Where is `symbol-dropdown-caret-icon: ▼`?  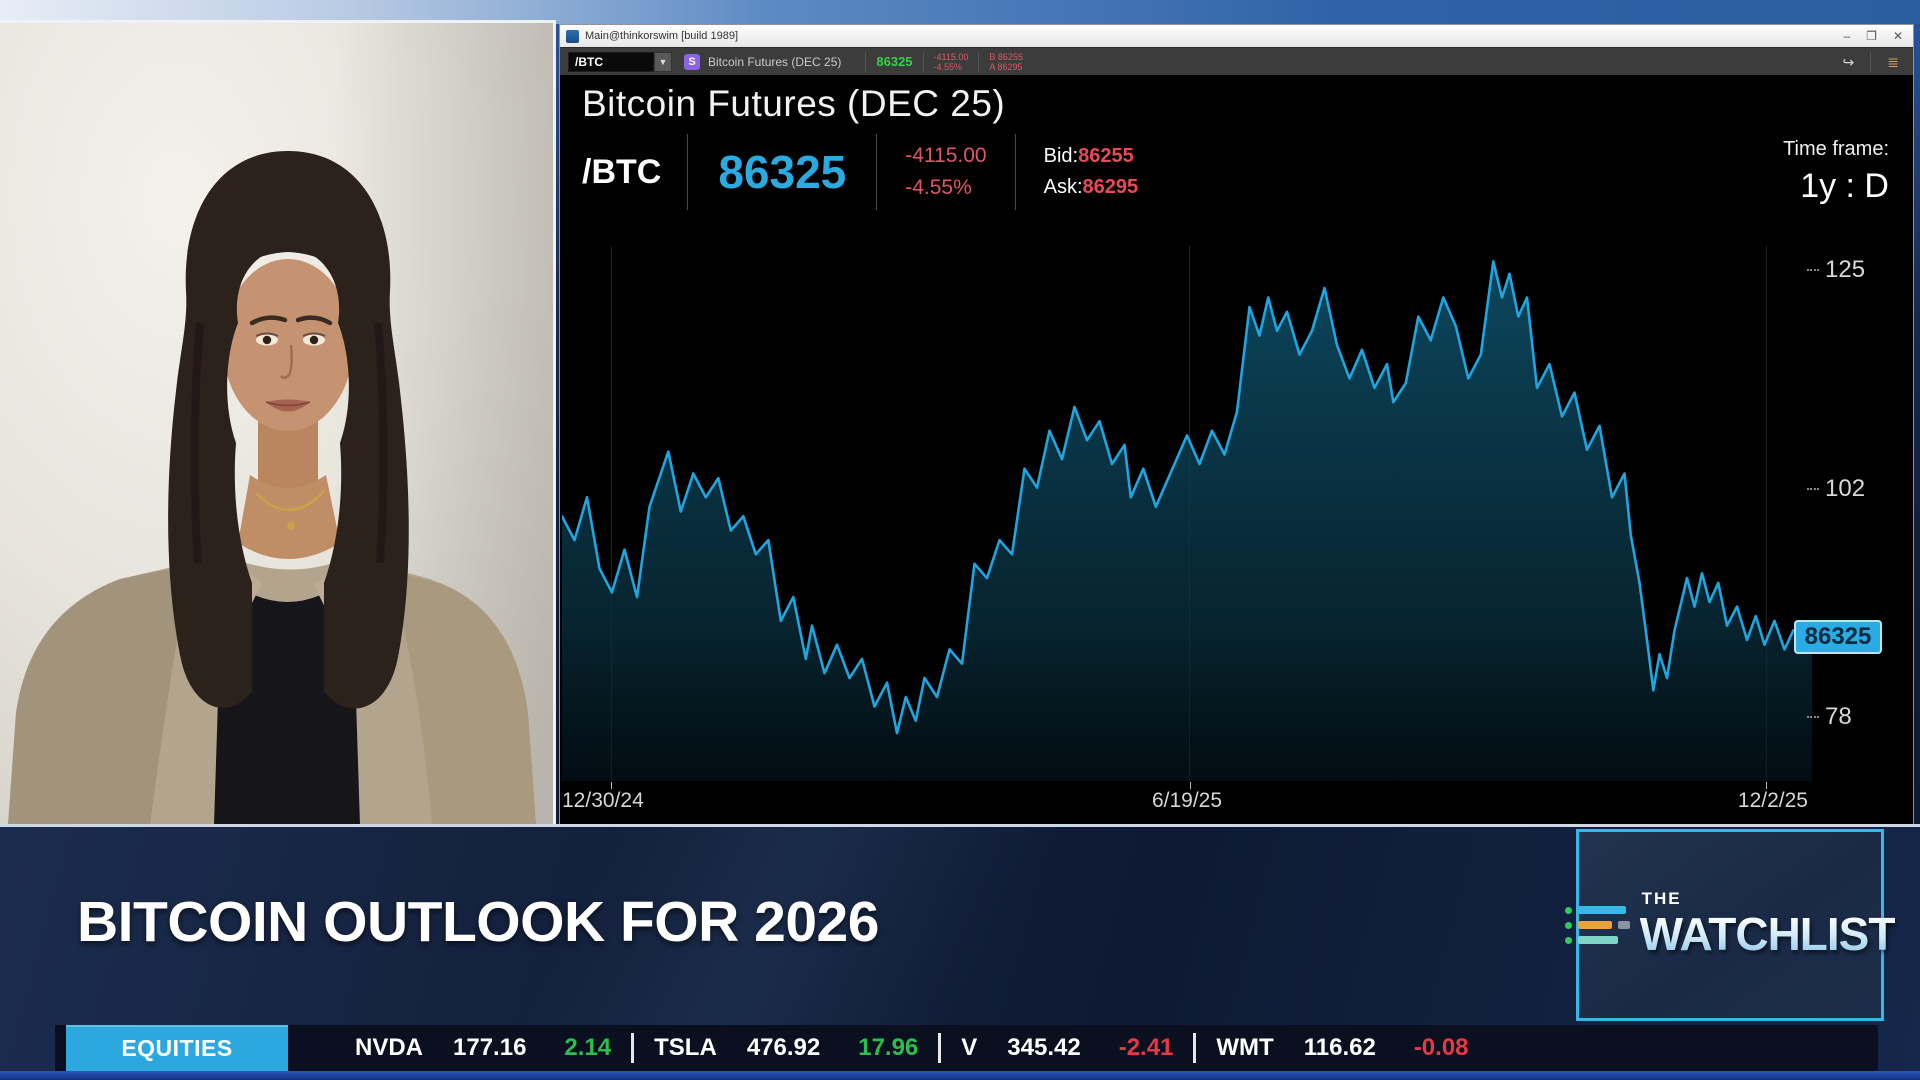
symbol-dropdown-caret-icon: ▼ is located at coordinates (663, 61).